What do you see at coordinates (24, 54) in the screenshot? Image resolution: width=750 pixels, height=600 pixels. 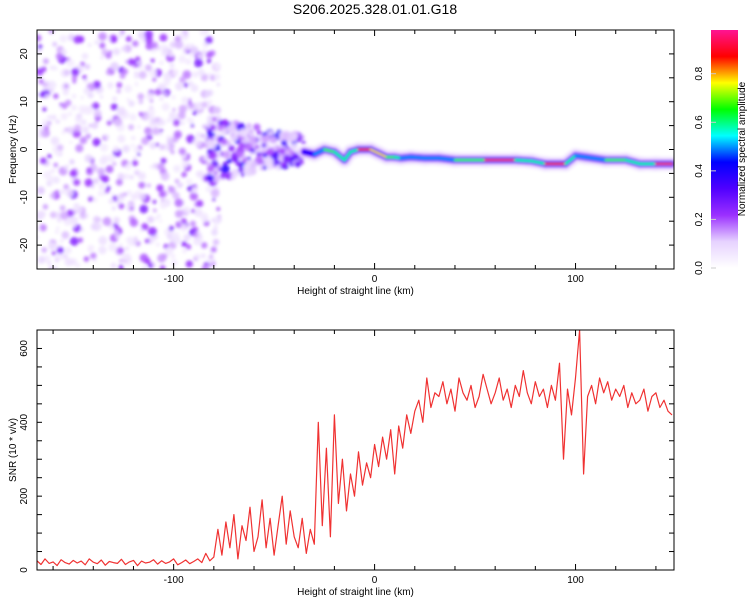 I see `y-tick-label: 20` at bounding box center [24, 54].